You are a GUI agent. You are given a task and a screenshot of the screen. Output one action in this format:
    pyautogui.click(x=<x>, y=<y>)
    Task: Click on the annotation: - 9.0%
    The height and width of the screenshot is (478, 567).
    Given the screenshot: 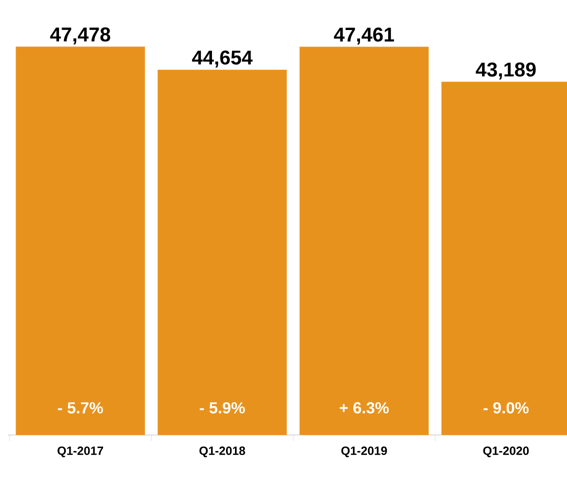 What is the action you would take?
    pyautogui.click(x=506, y=408)
    